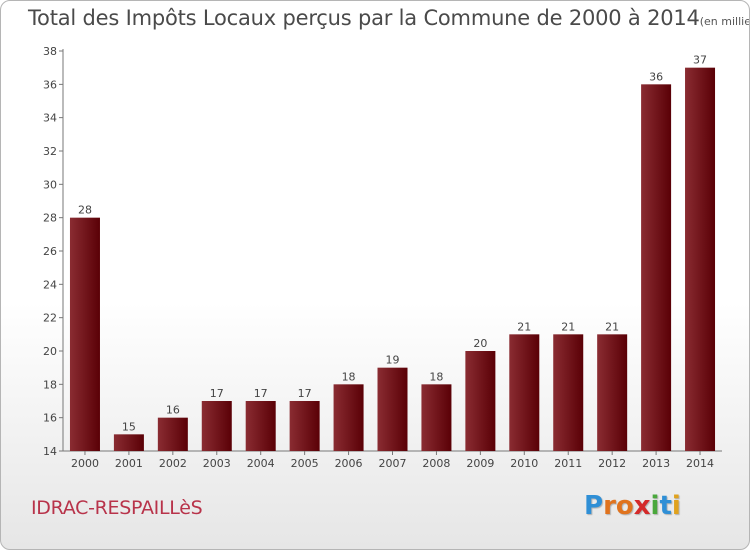 This screenshot has width=750, height=550. Describe the element at coordinates (480, 343) in the screenshot. I see `data-label: 20` at that location.